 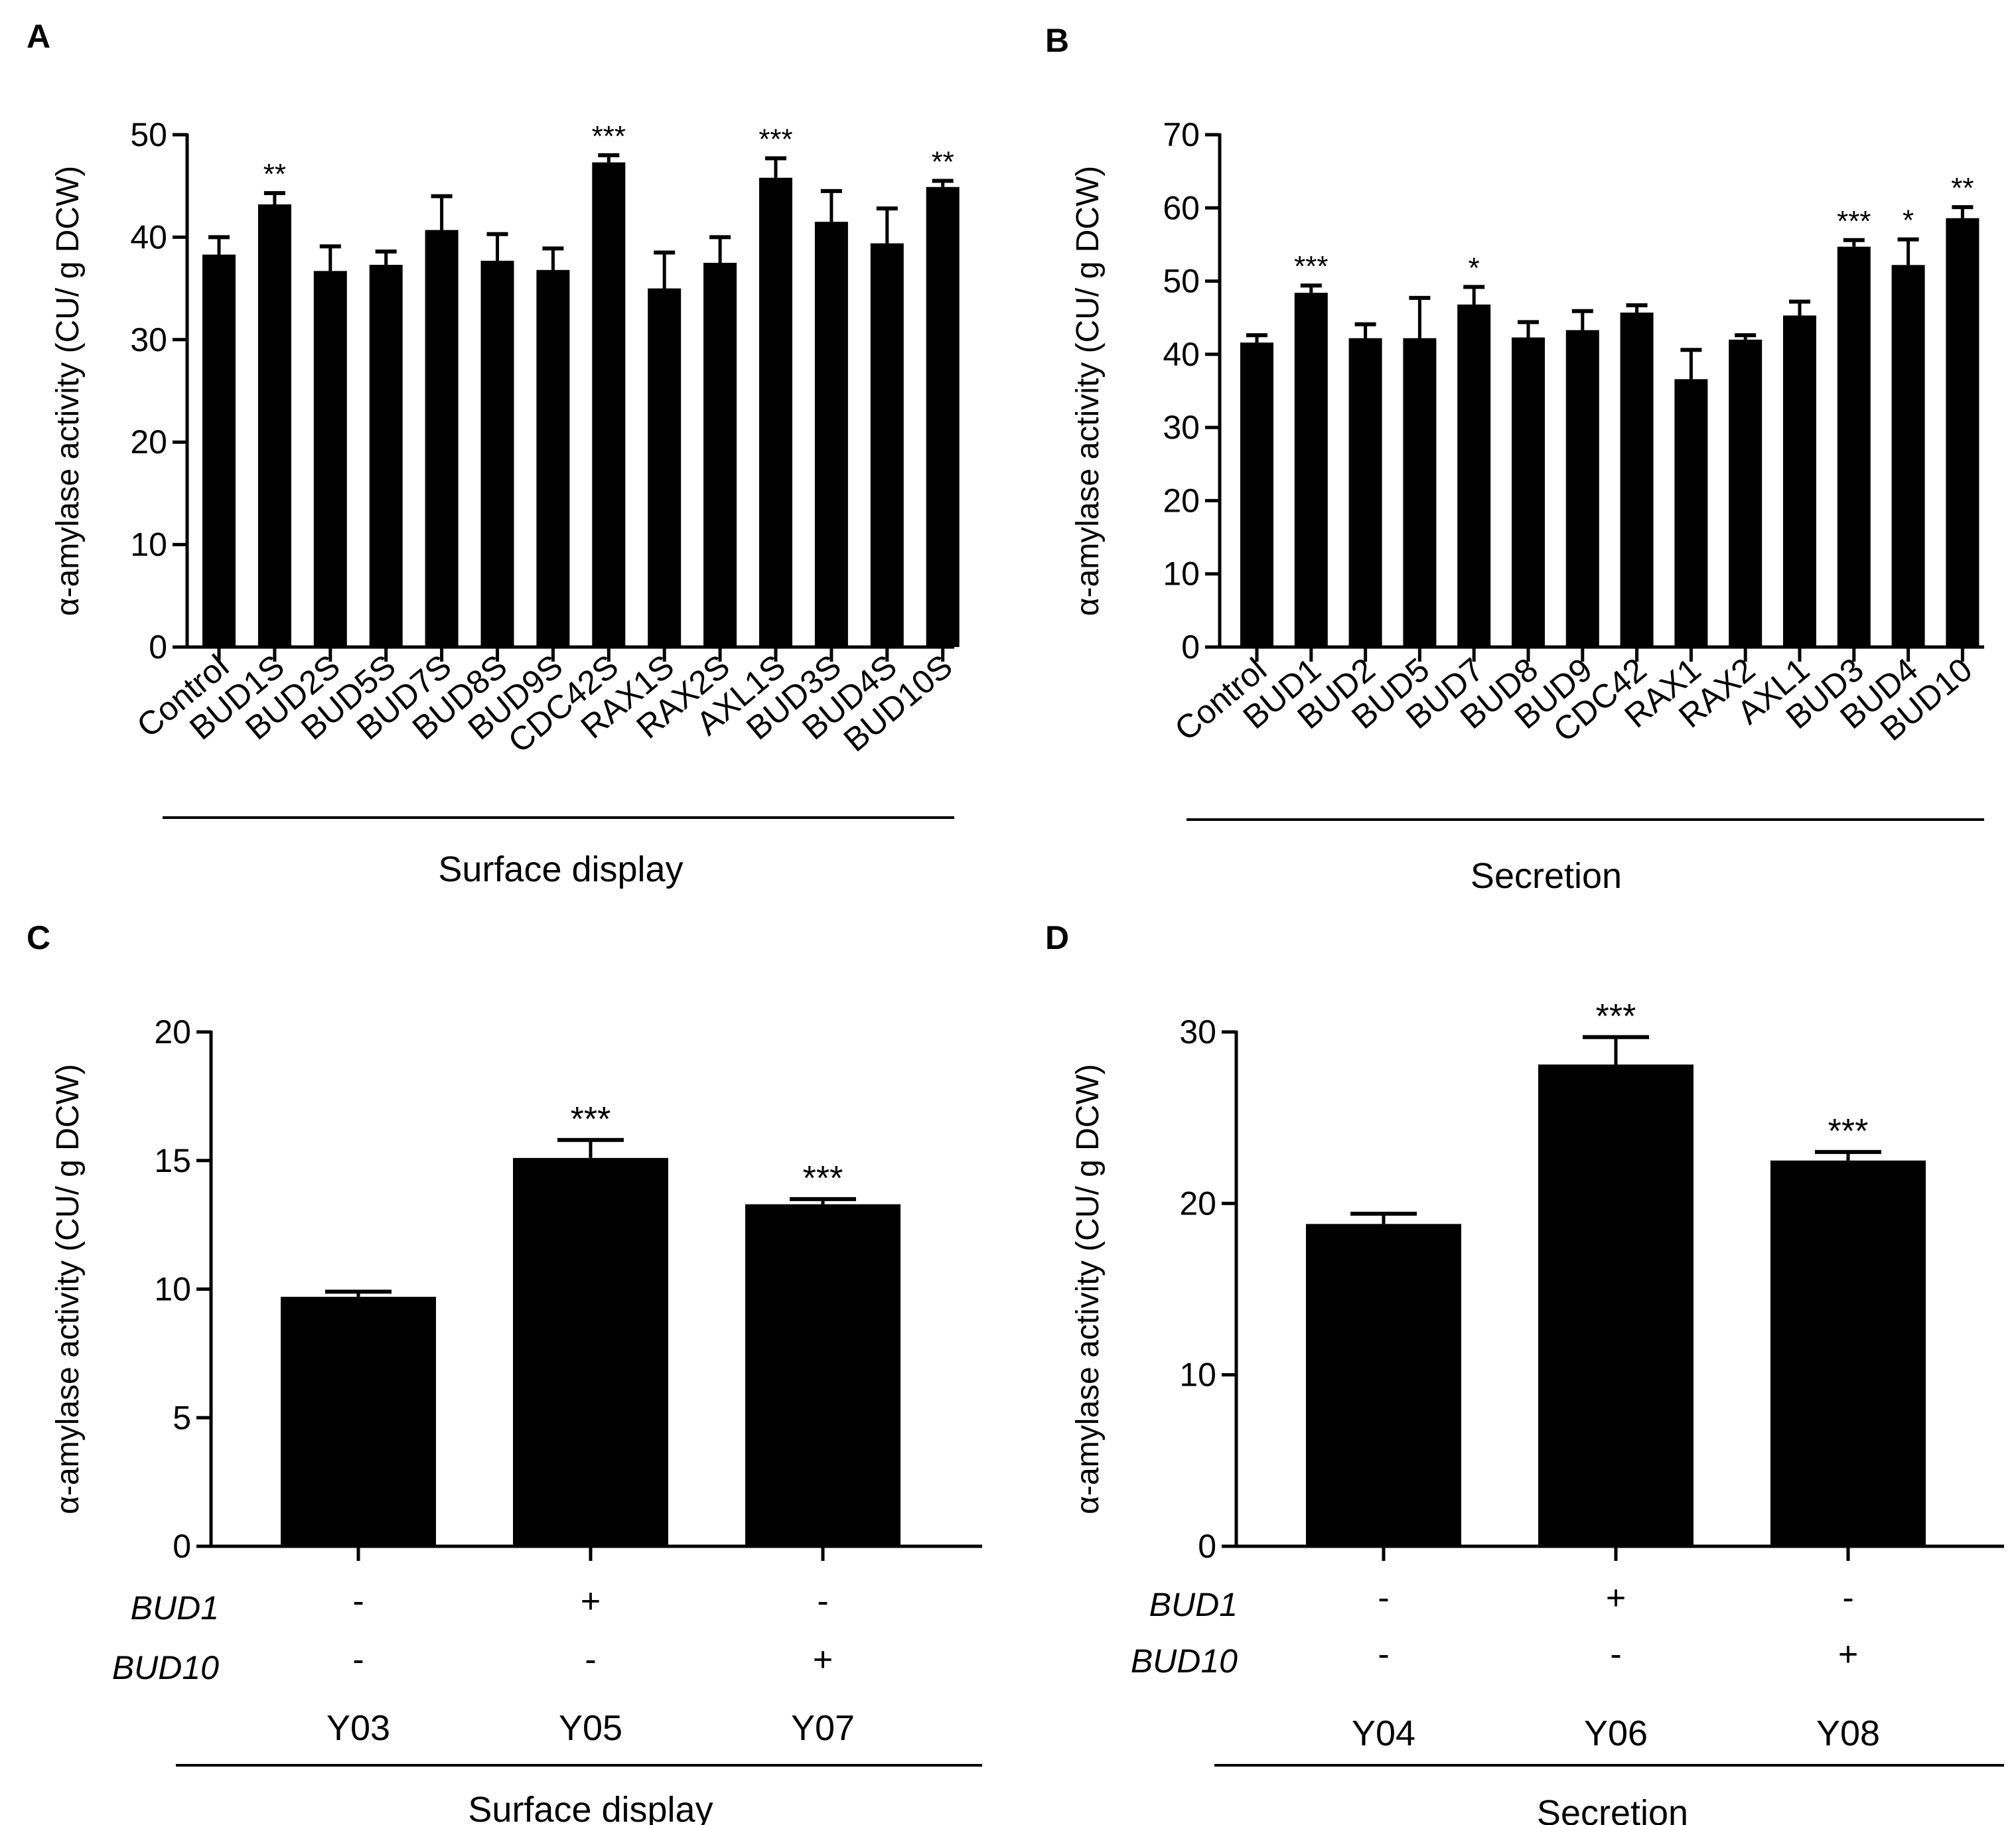 What do you see at coordinates (1057, 938) in the screenshot?
I see `panel-letter-d: D` at bounding box center [1057, 938].